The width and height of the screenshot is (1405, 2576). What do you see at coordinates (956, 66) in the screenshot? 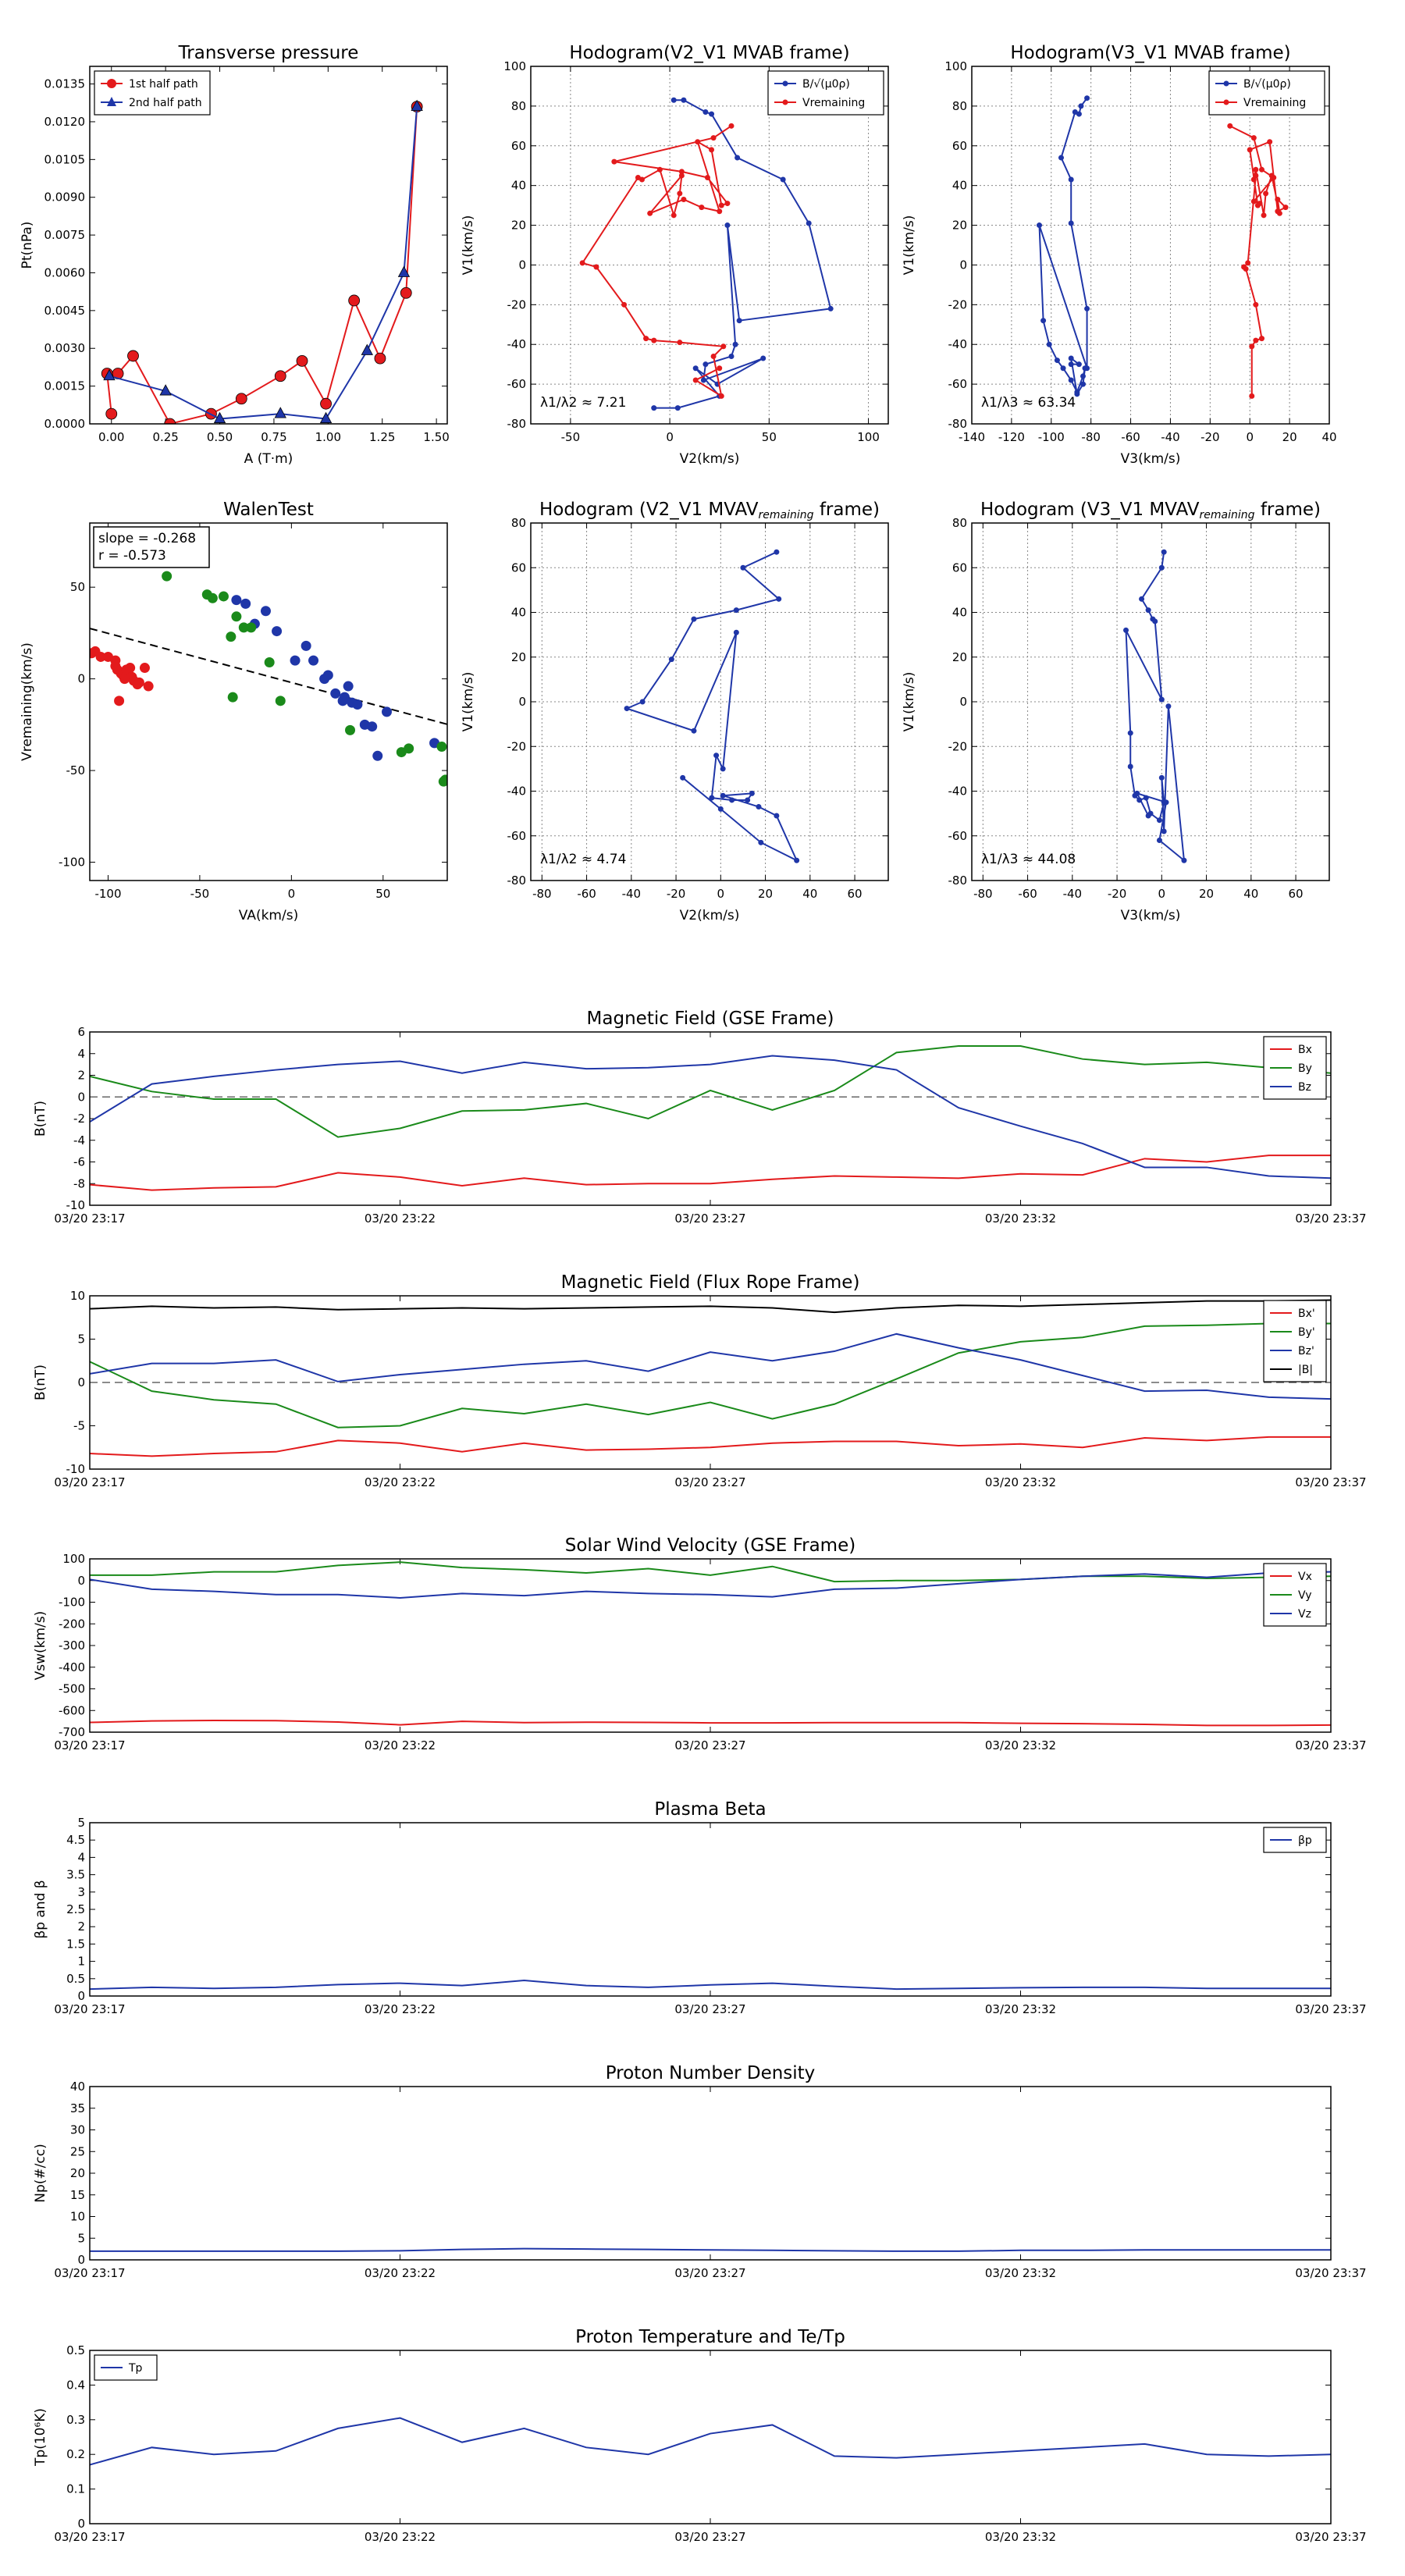
I see `y-tick-label: 100` at bounding box center [956, 66].